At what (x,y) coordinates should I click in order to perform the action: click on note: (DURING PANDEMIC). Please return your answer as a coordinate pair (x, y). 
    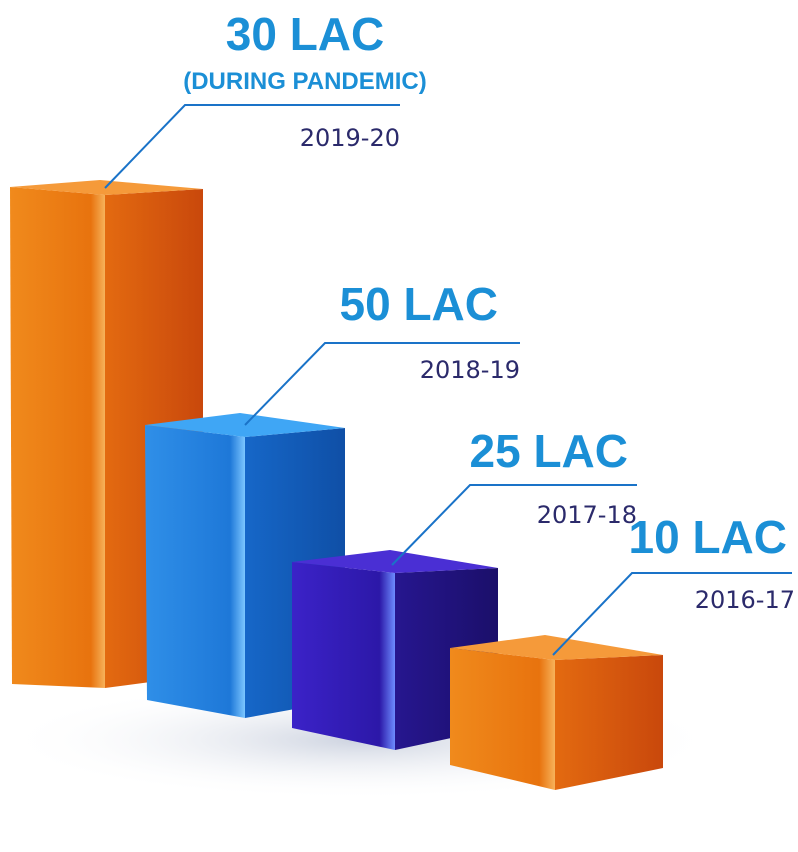
    Looking at the image, I should click on (305, 81).